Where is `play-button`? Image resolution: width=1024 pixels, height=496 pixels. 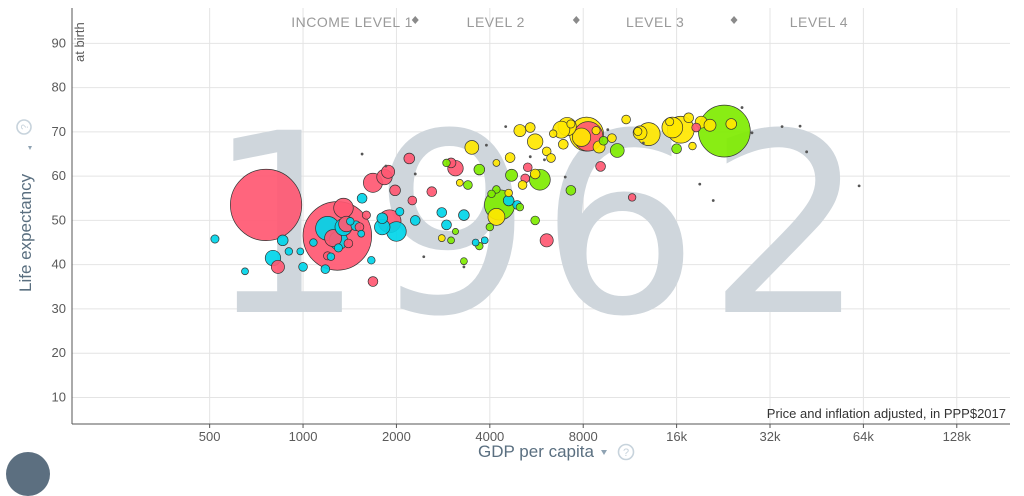
play-button is located at coordinates (28, 474).